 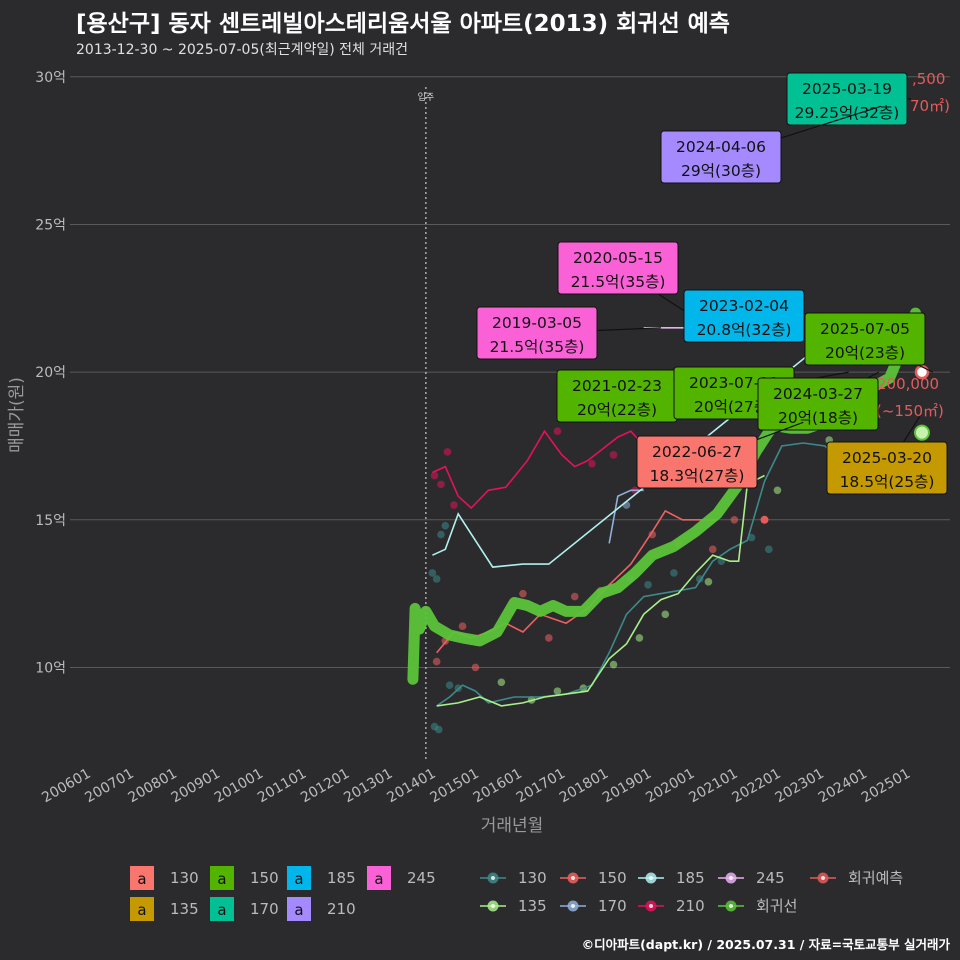 What do you see at coordinates (612, 906) in the screenshot?
I see `legend-line-label: 170` at bounding box center [612, 906].